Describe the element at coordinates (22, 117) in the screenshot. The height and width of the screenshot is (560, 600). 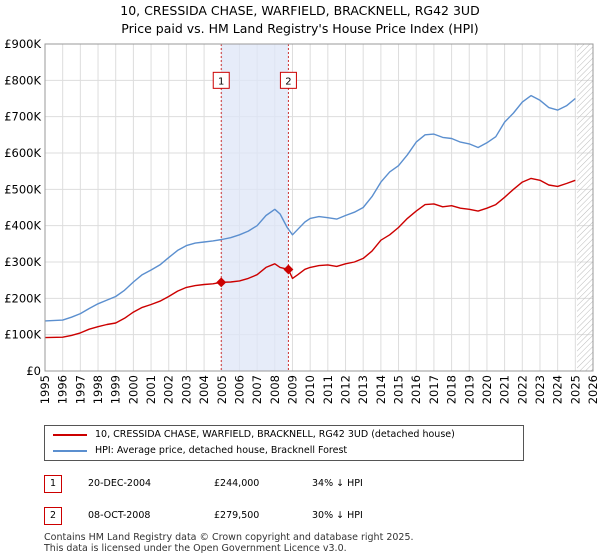
I see `y-tick-label: £700K` at that location.